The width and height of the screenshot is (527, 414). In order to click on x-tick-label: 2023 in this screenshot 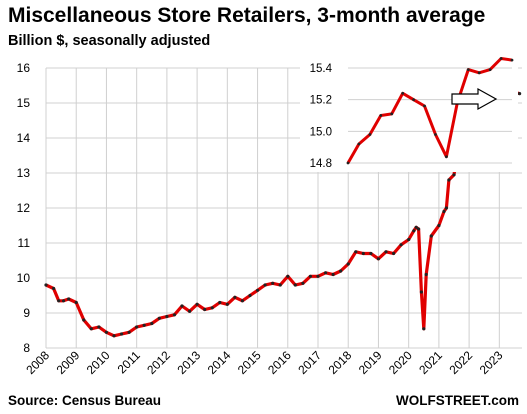, I will do `click(491, 362)`.